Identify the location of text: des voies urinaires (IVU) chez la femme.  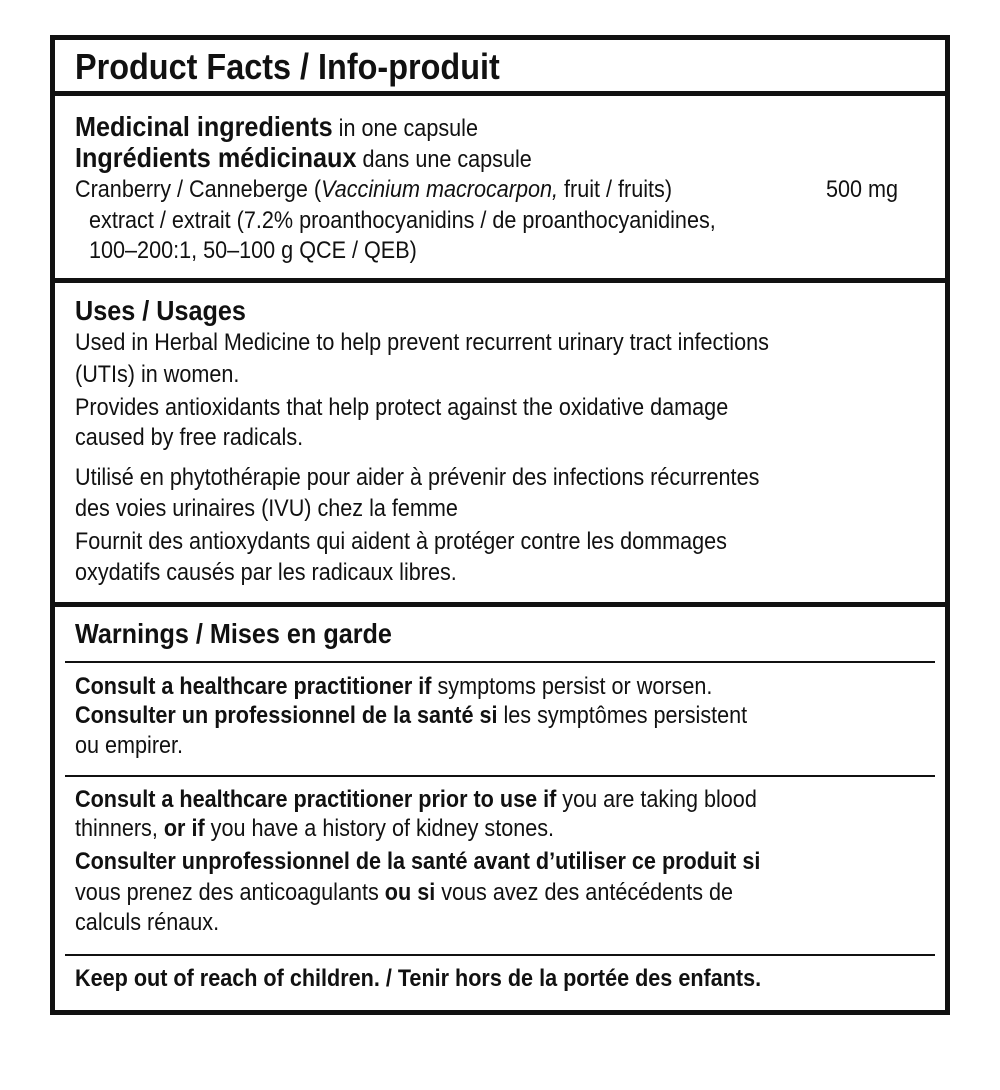
(266, 508).